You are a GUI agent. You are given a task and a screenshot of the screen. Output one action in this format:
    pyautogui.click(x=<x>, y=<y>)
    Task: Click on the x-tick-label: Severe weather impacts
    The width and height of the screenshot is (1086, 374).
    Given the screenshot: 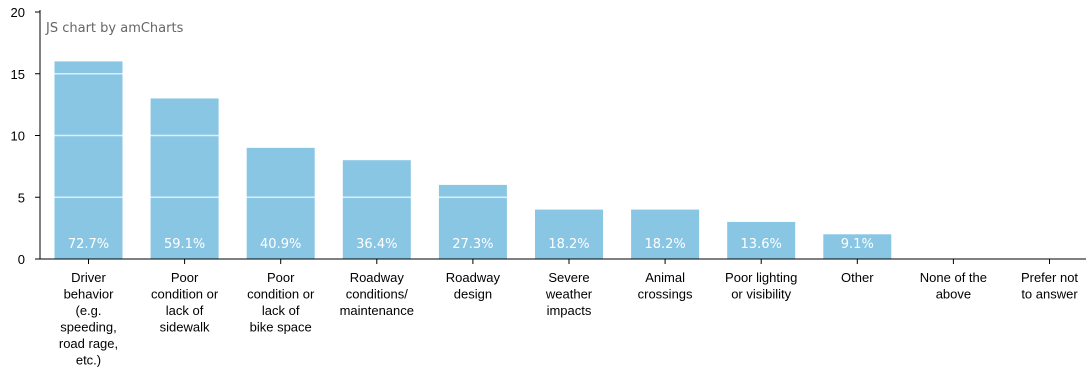 What is the action you would take?
    pyautogui.click(x=569, y=294)
    